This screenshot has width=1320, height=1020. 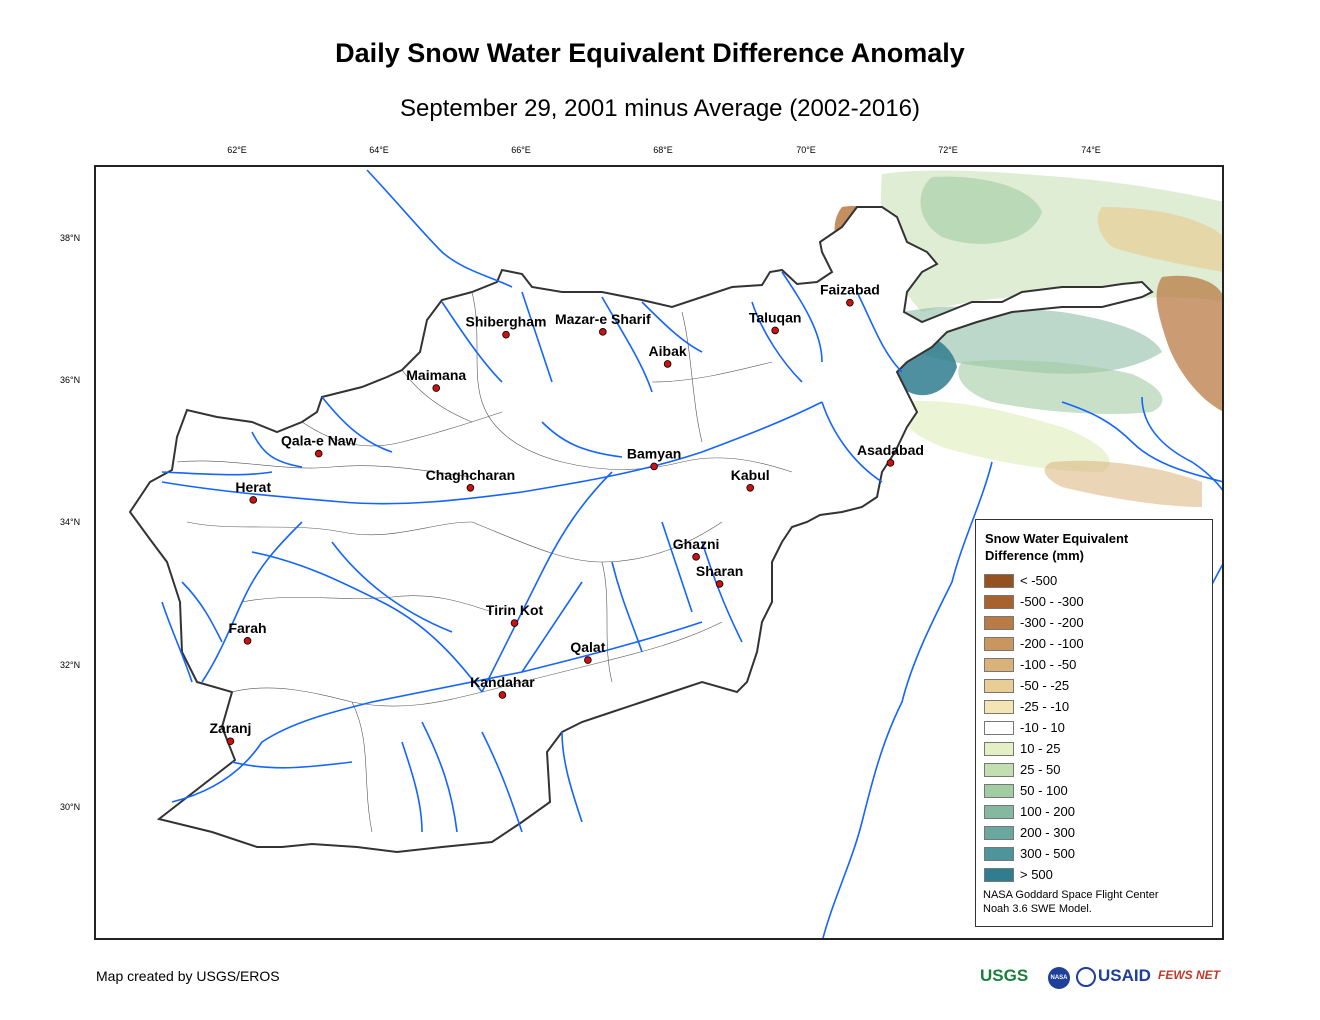 I want to click on legend-label: 25 - 50, so click(x=1040, y=769).